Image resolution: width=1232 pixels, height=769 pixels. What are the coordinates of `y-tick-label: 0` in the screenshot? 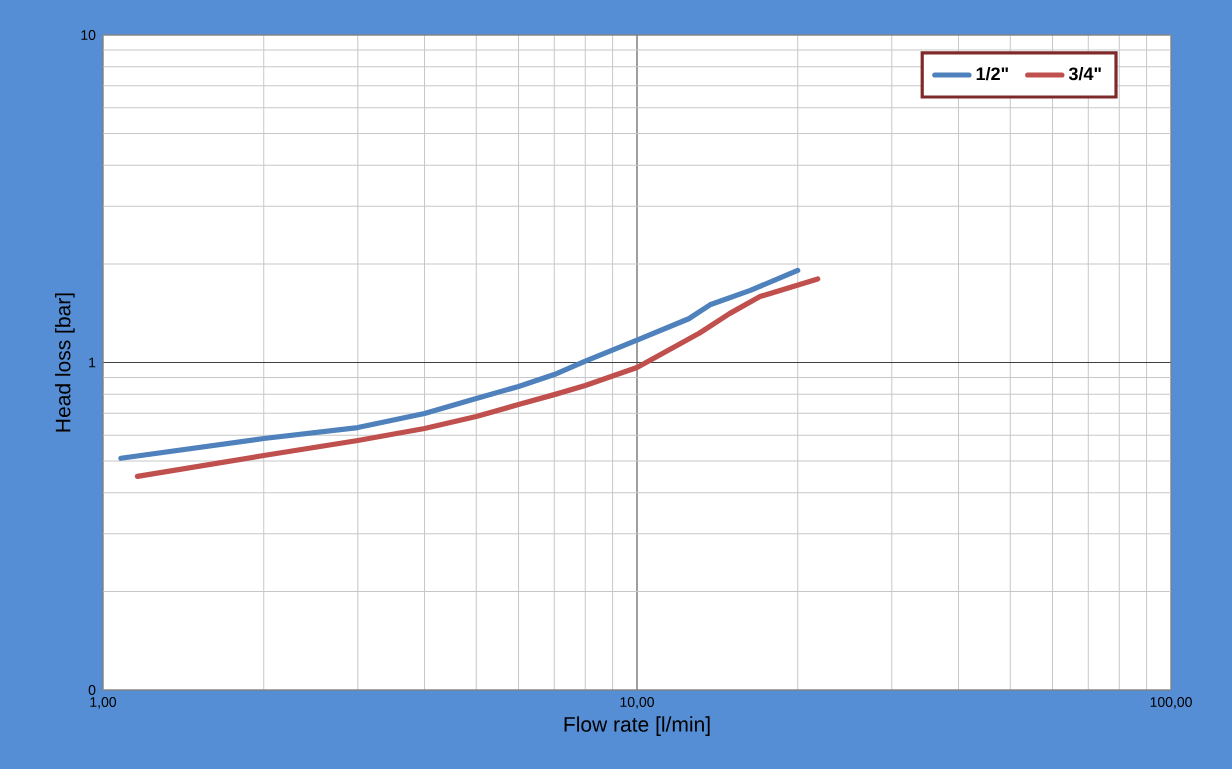 It's located at (92, 690).